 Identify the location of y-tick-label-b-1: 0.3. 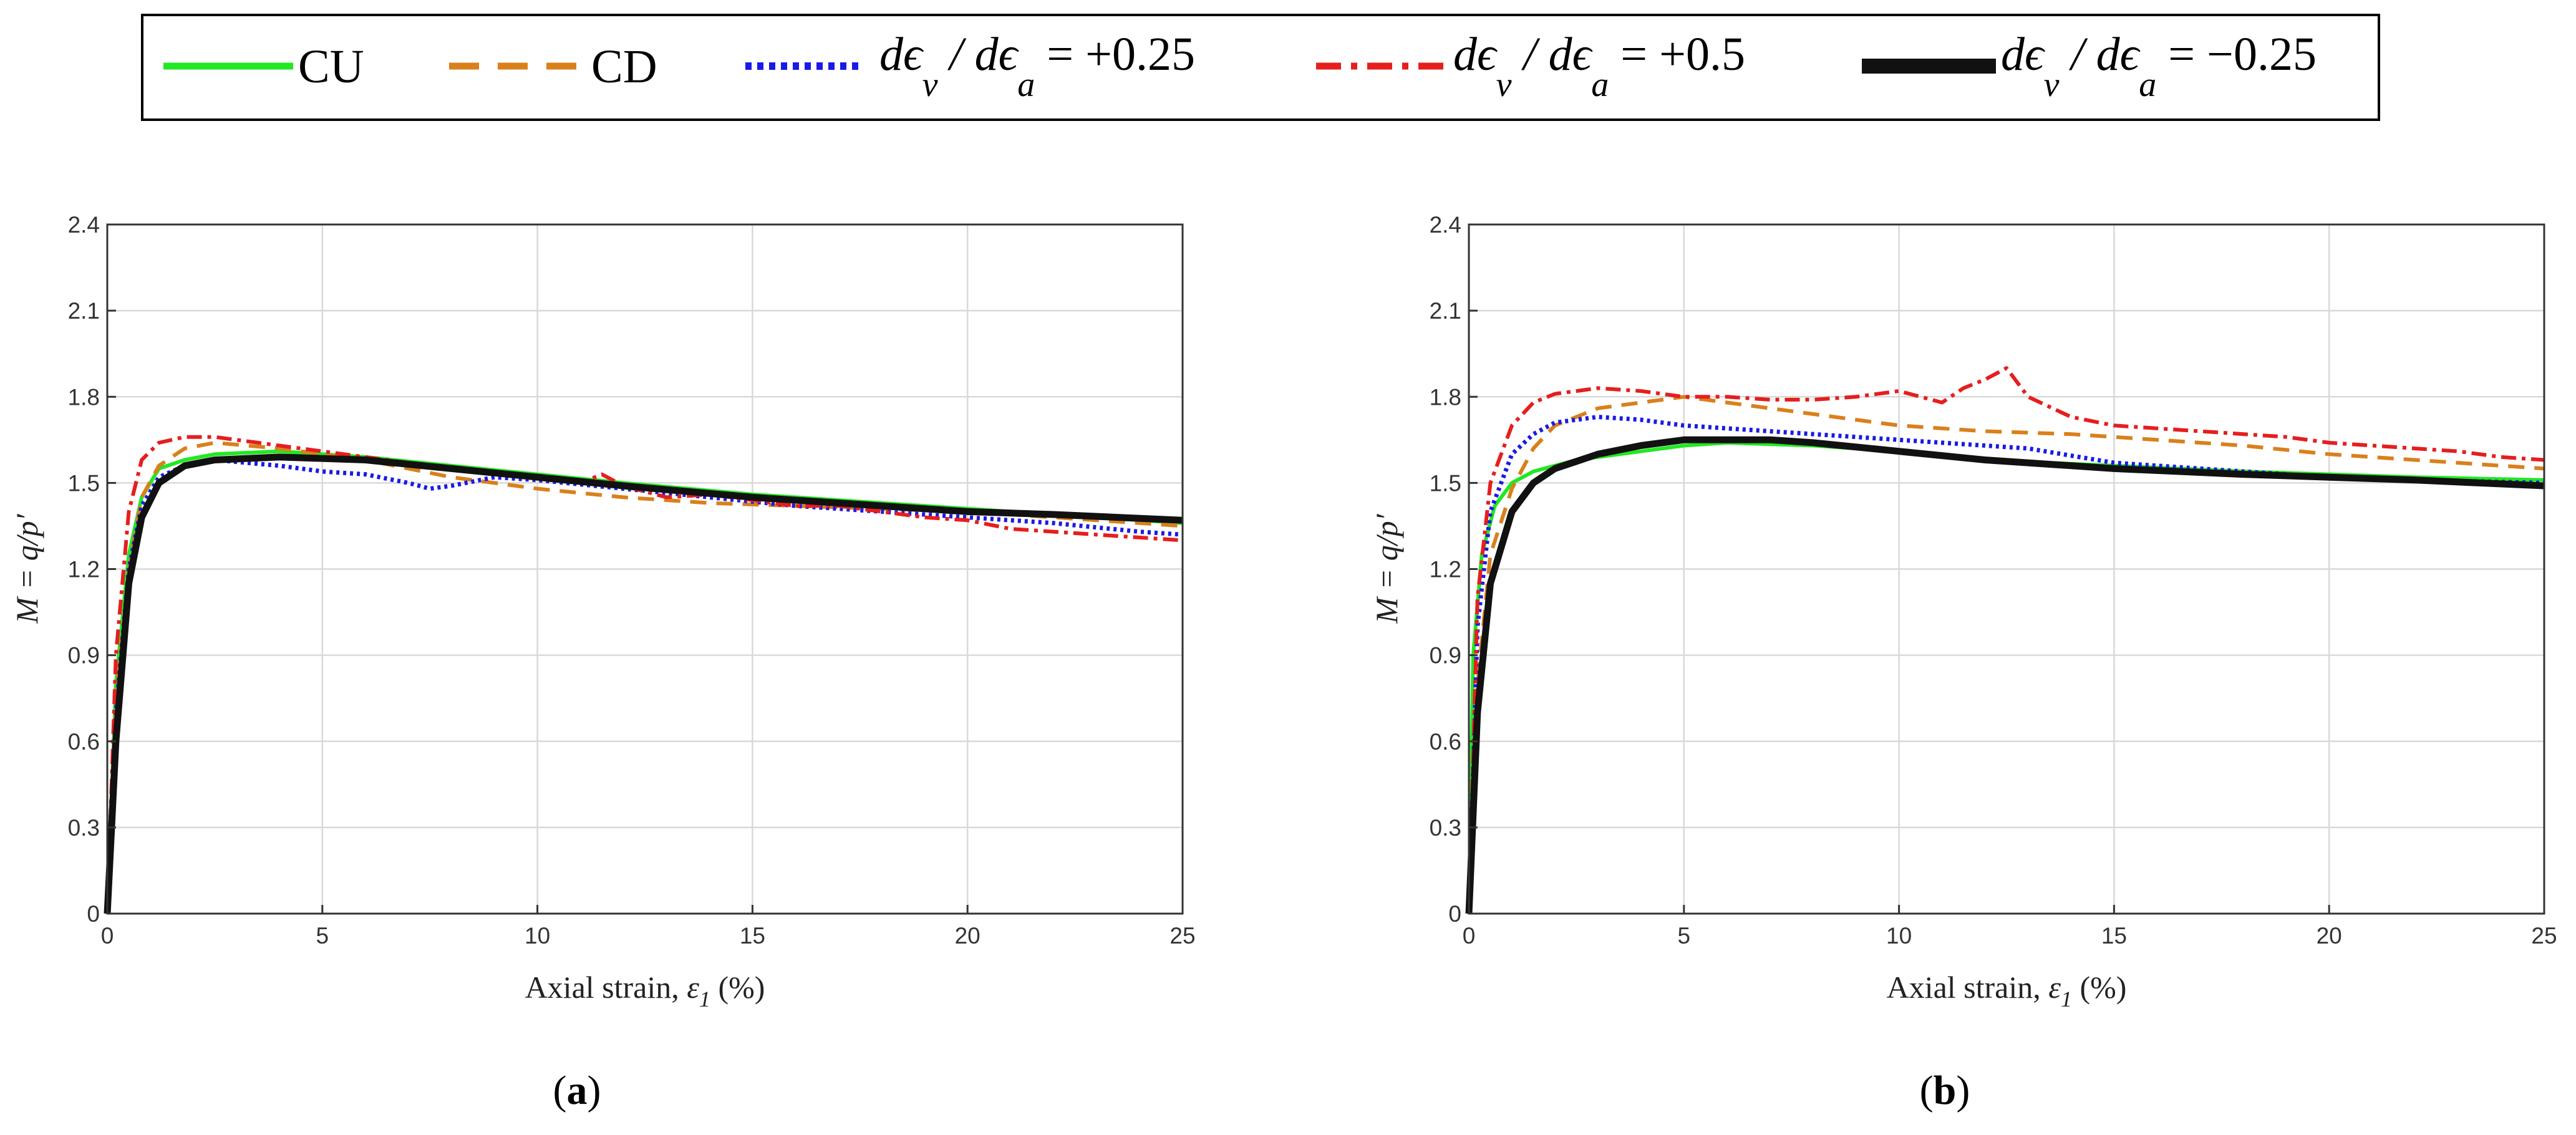
(1445, 828).